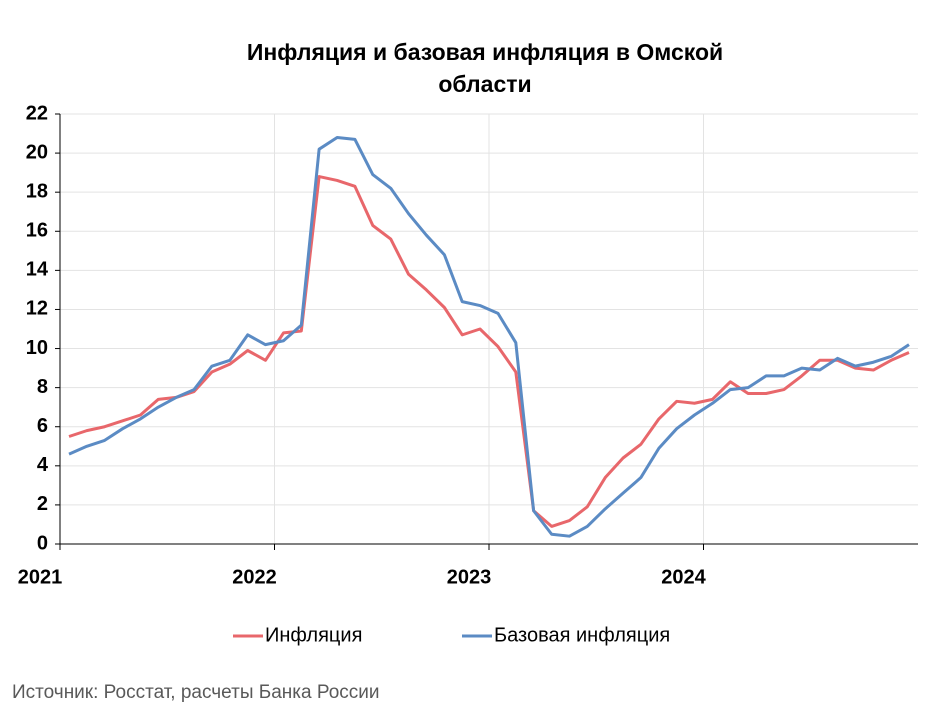  Describe the element at coordinates (37, 270) in the screenshot. I see `y-tick-label: 14` at that location.